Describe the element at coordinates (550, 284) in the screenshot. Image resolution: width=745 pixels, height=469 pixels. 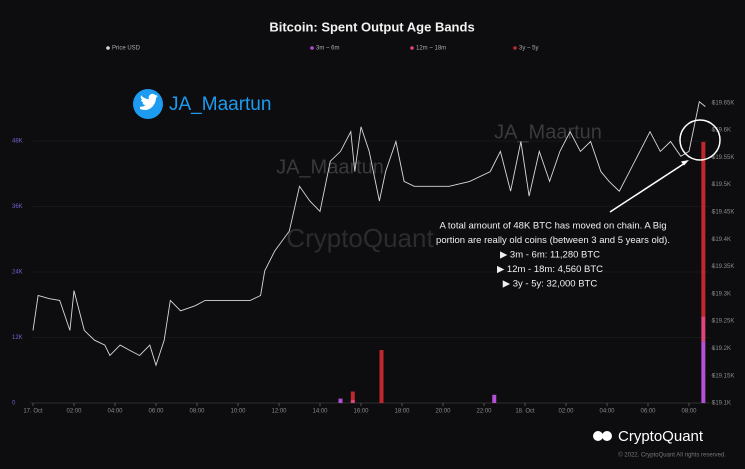
I see `annotation-line: ▶ 3y - 5y: 32,000 BTC` at that location.